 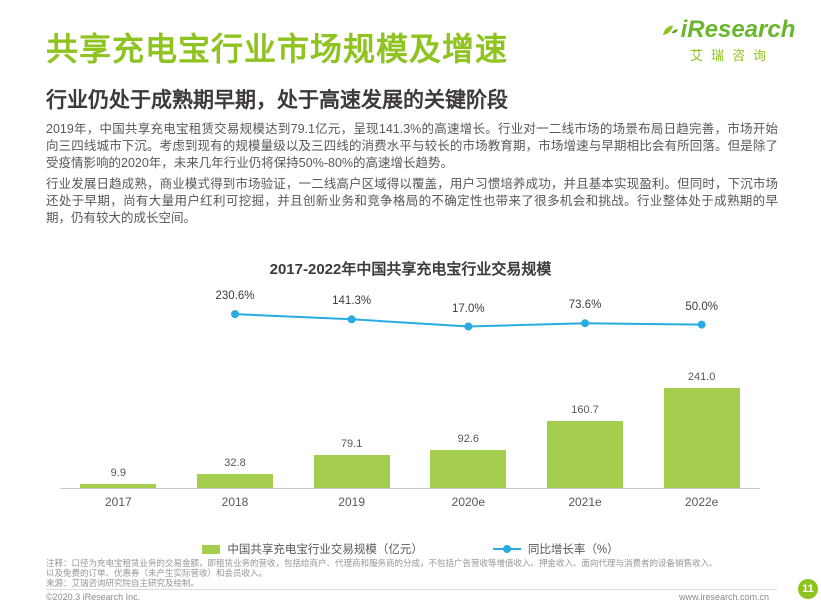 I want to click on iresearch-logo: iResearch 艾瑞咨询, so click(x=728, y=41).